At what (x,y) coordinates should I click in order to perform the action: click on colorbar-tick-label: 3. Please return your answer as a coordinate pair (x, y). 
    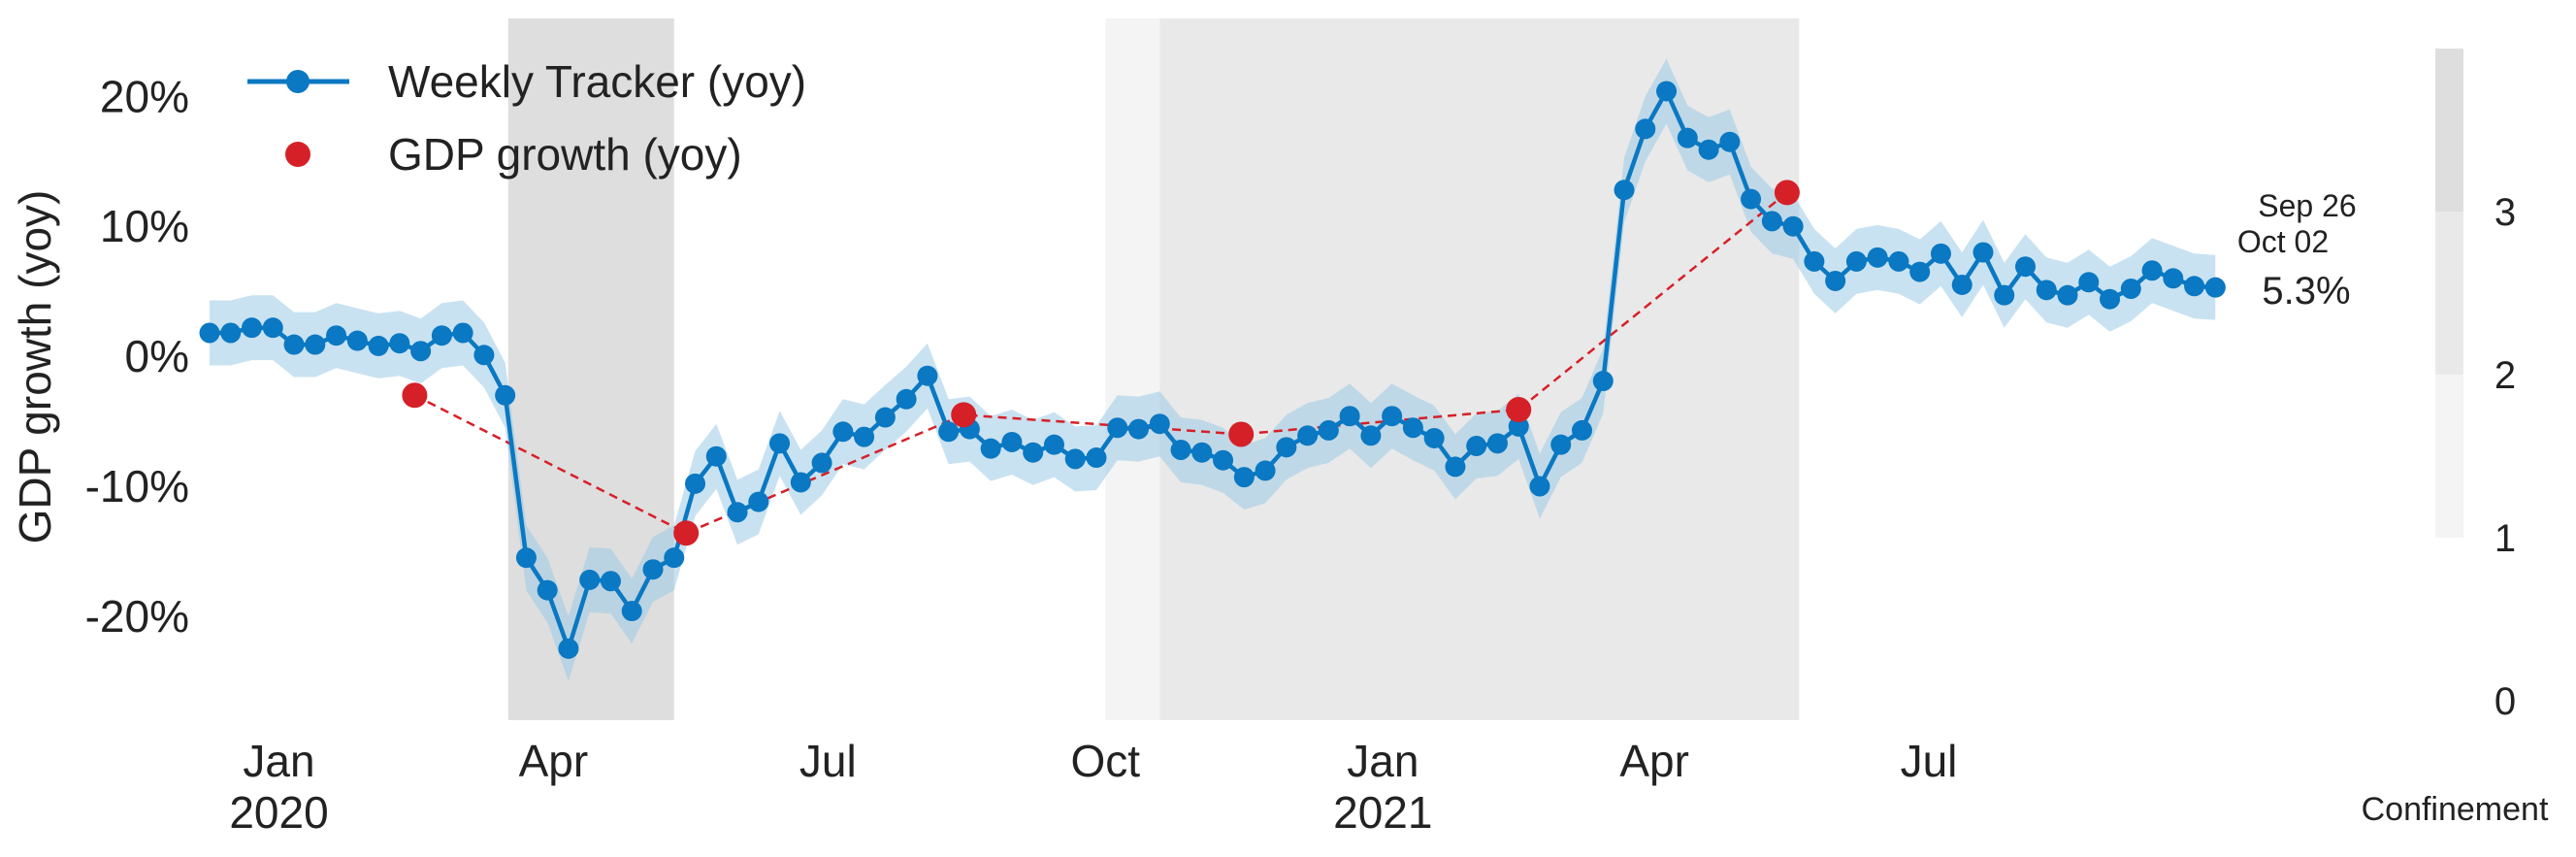
    Looking at the image, I should click on (2505, 212).